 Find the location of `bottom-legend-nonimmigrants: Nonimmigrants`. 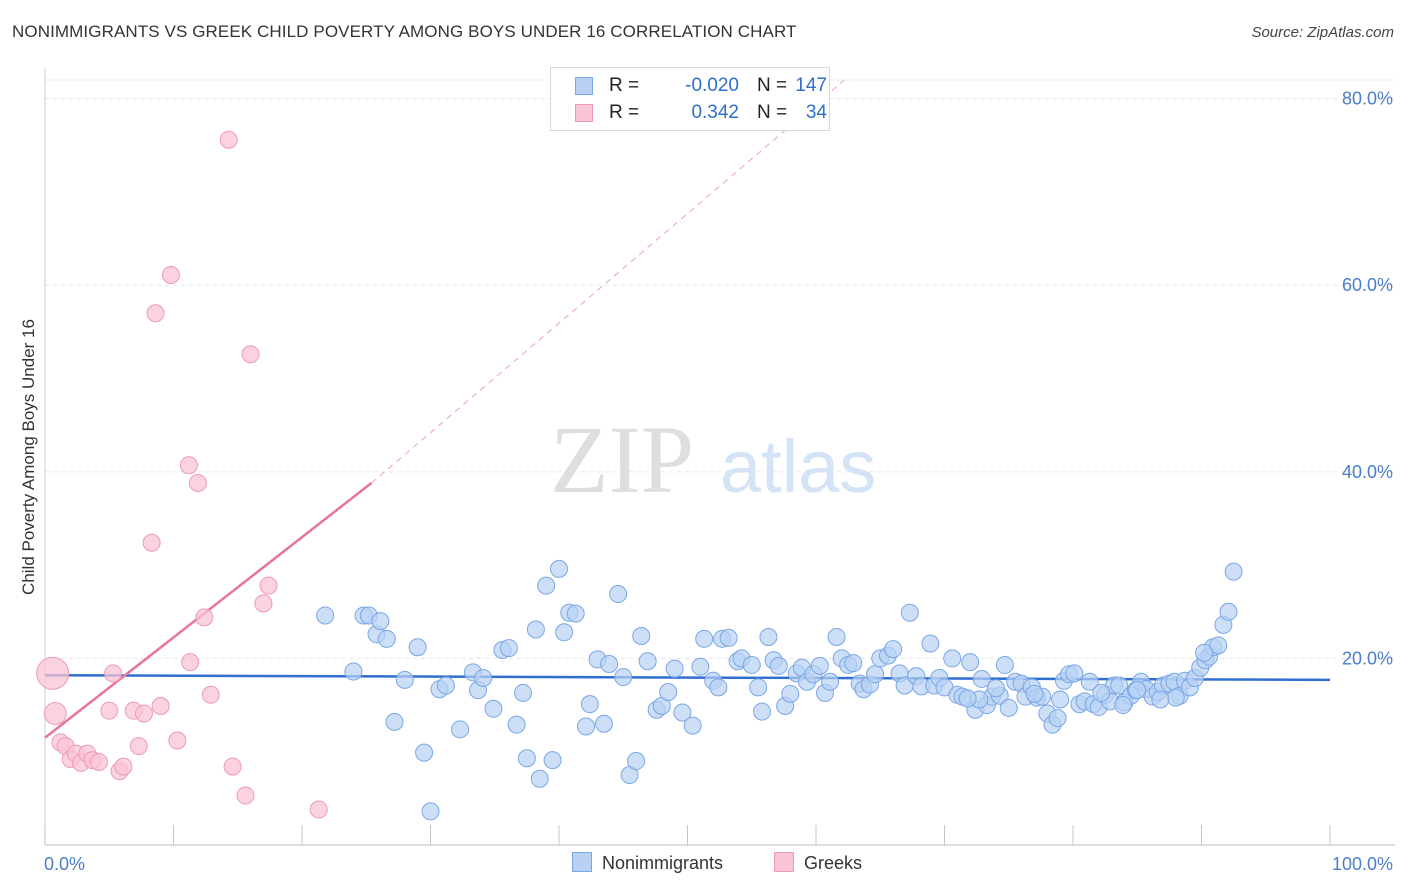

bottom-legend-nonimmigrants: Nonimmigrants is located at coordinates (647, 863).